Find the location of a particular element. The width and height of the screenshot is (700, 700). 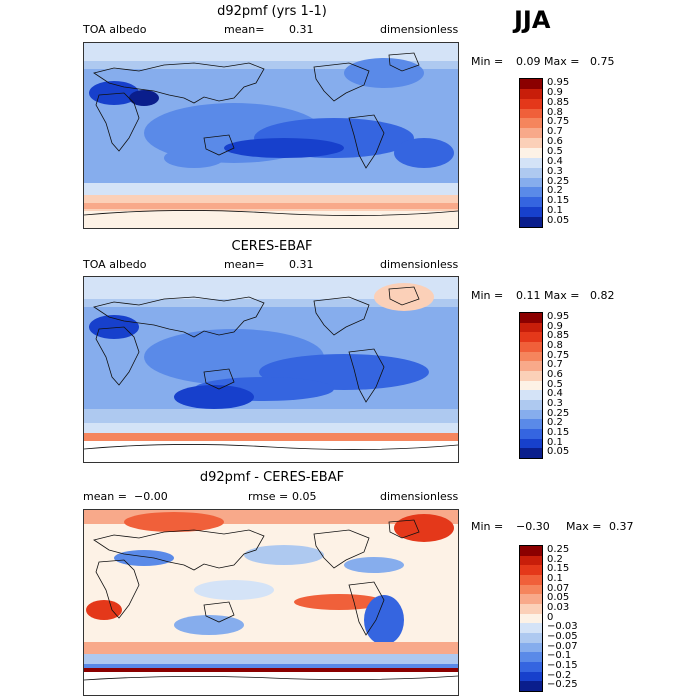

colorbar-tick-label: −0.05 is located at coordinates (562, 636).